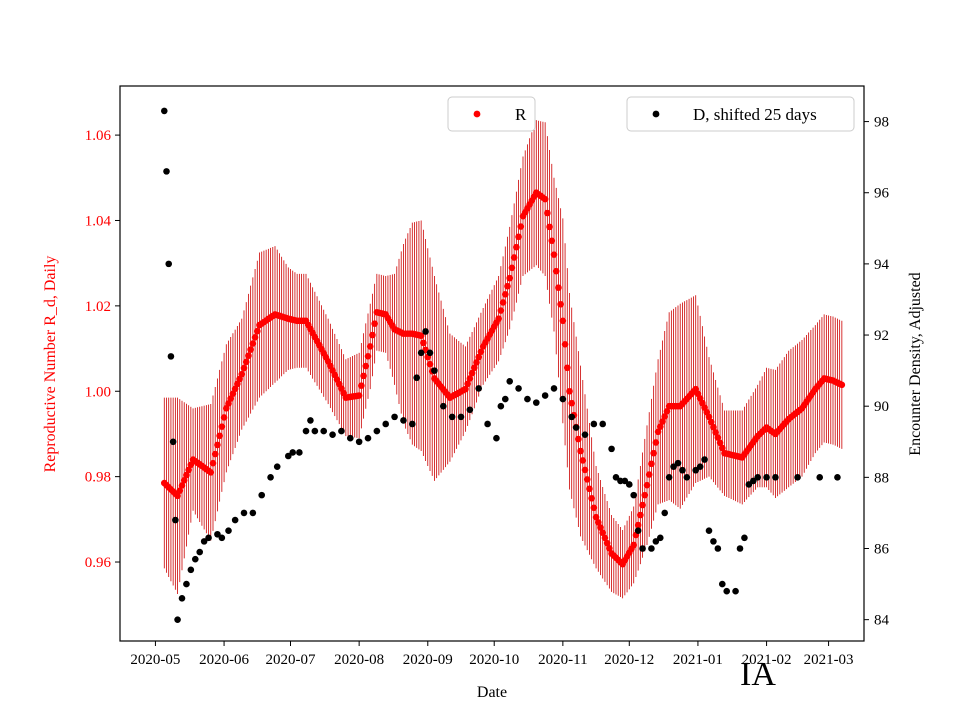 The height and width of the screenshot is (720, 960). Describe the element at coordinates (491, 114) in the screenshot. I see `legend-r-box` at that location.